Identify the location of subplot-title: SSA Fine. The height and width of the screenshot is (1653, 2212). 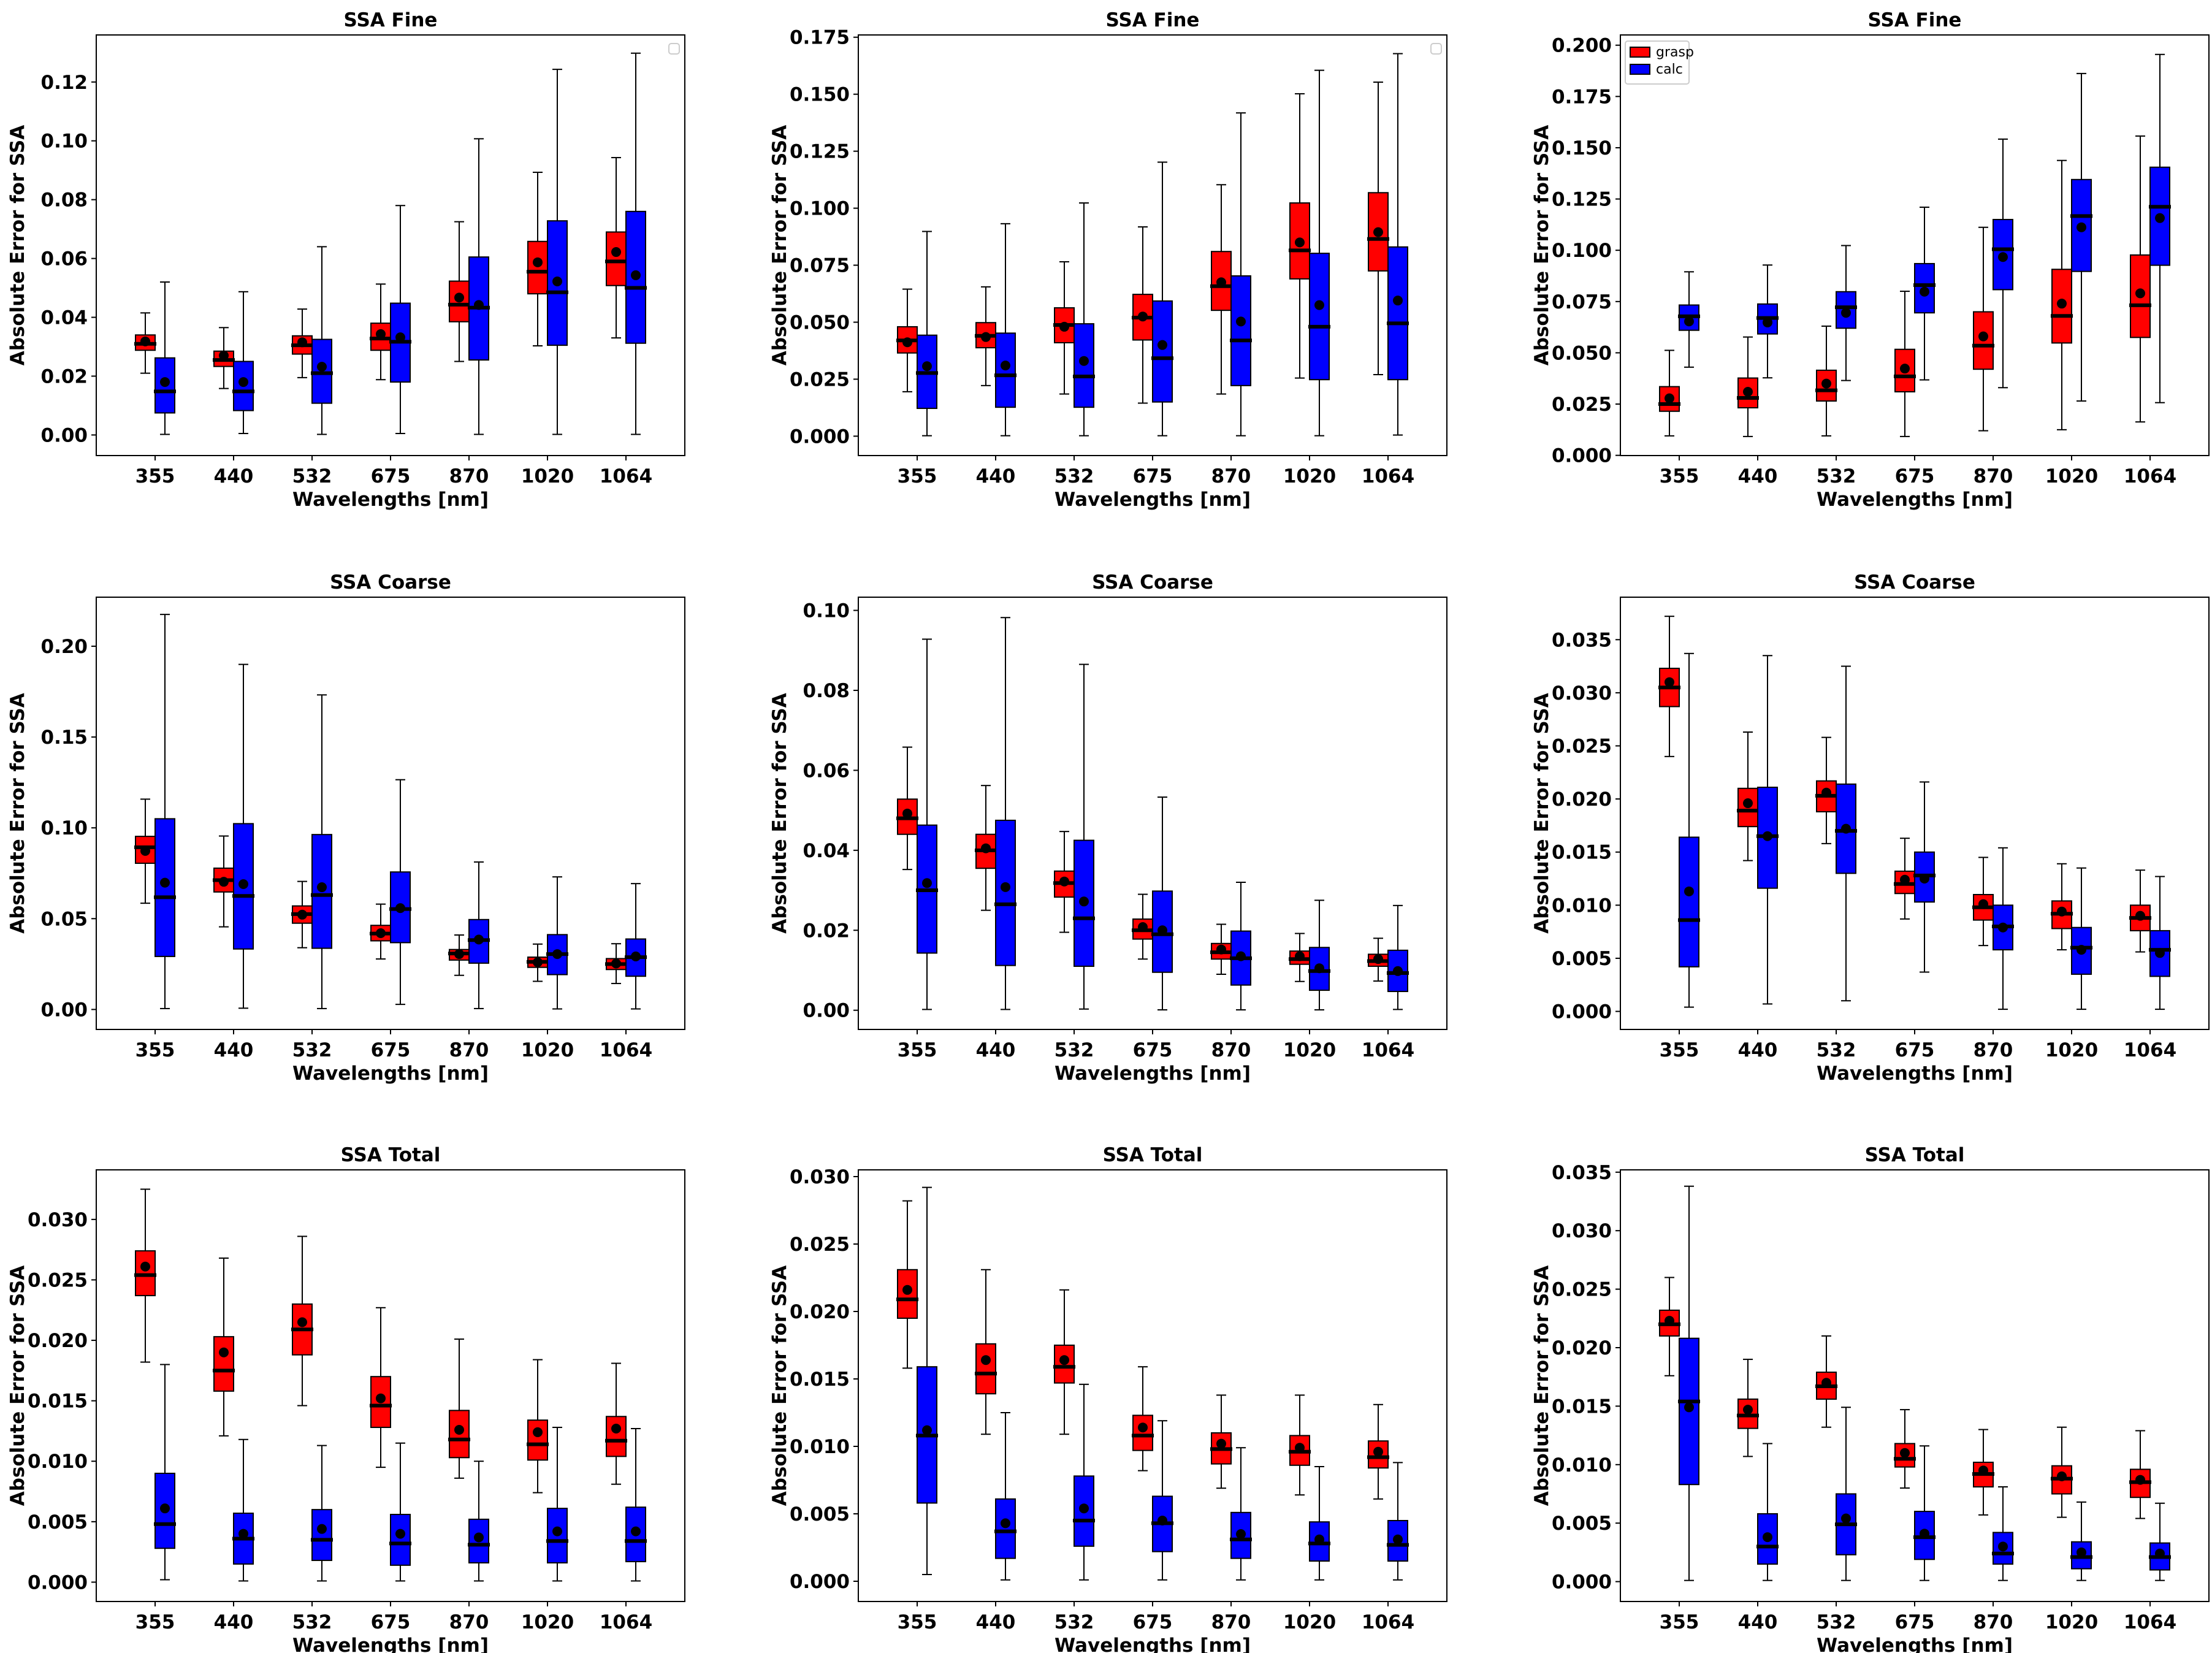
(1915, 20).